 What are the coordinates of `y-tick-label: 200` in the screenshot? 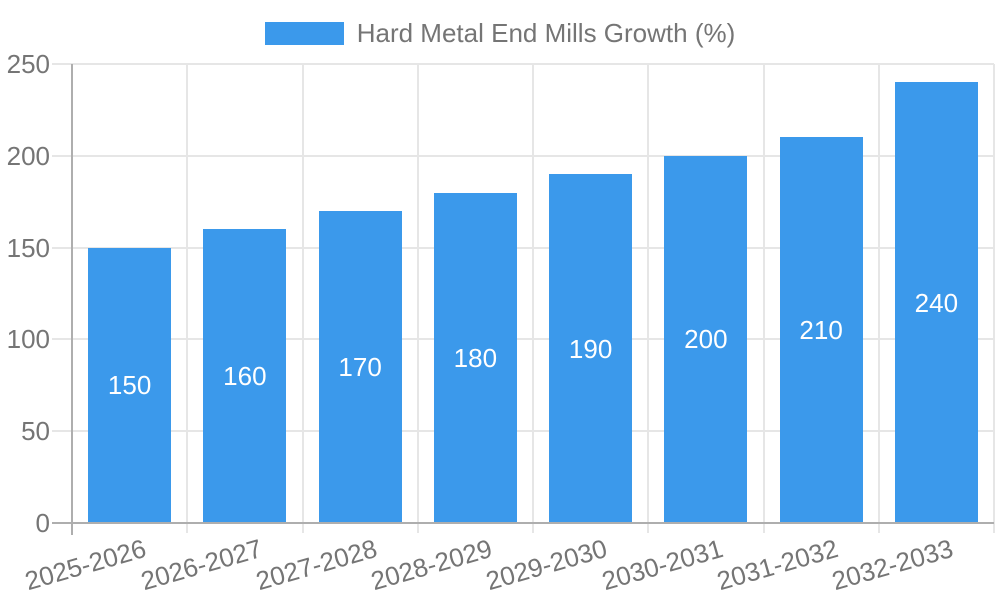 It's located at (28, 155).